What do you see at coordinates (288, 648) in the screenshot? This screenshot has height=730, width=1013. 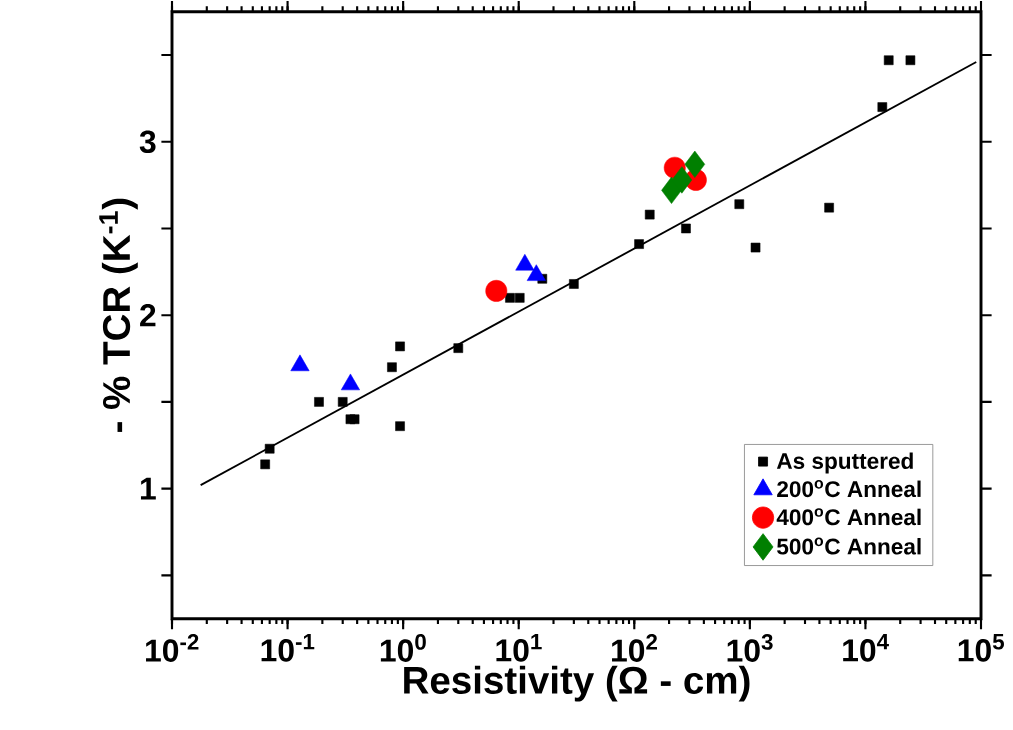 I see `x-tick-label: 10$^{-1}$` at bounding box center [288, 648].